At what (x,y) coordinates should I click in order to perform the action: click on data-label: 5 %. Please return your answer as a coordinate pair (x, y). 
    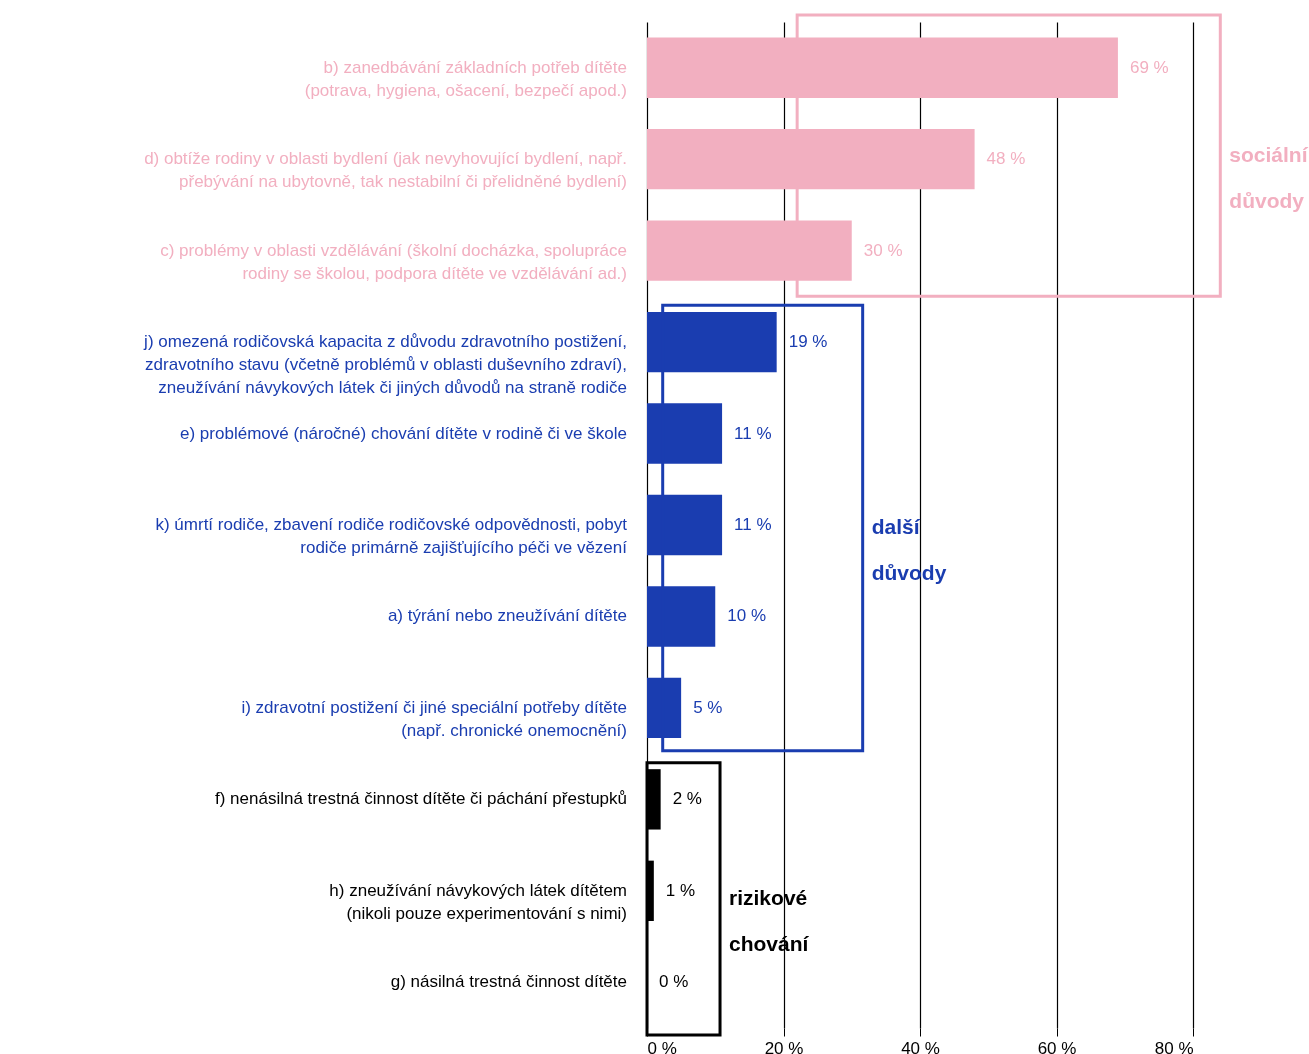
    Looking at the image, I should click on (708, 707).